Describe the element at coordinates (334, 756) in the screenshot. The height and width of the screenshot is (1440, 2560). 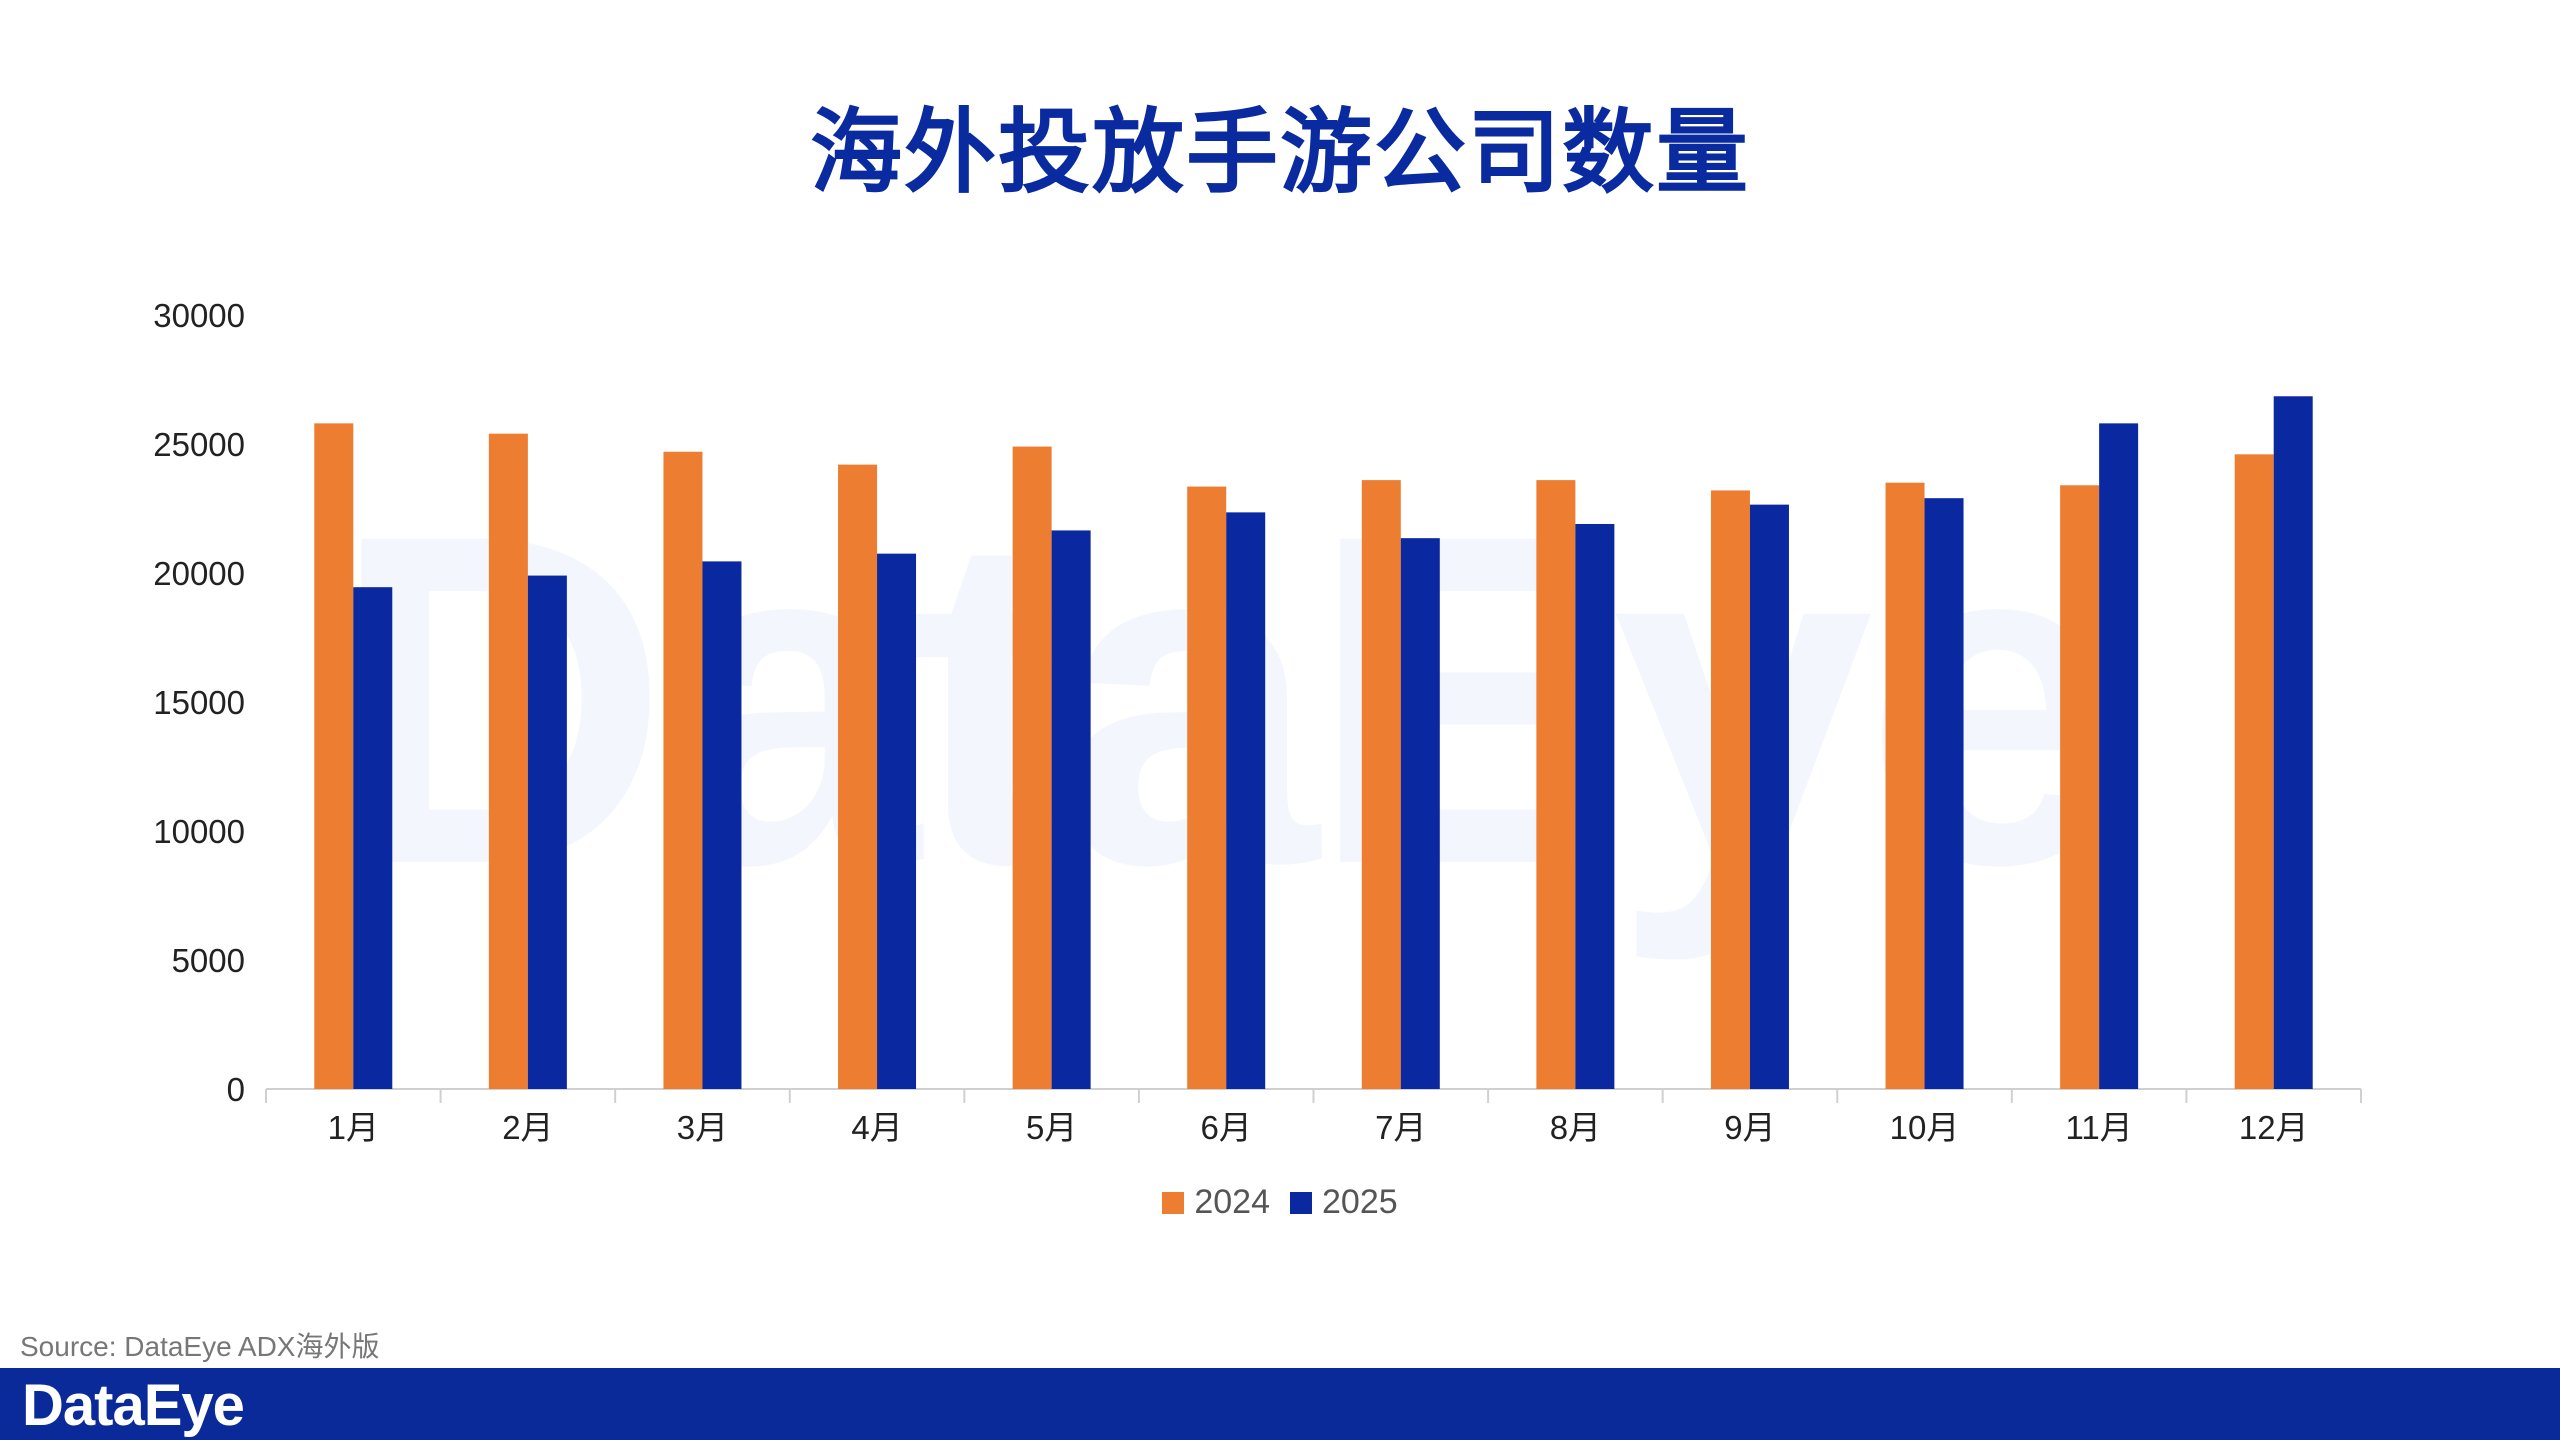
I see `bar-2024-1月` at that location.